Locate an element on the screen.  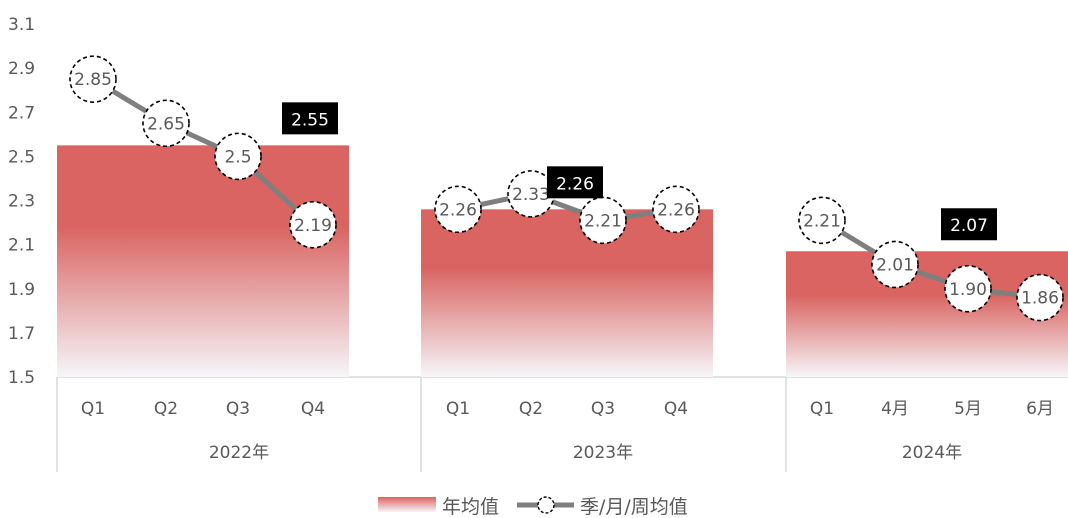
legend-bar-label: 年均值 is located at coordinates (470, 507).